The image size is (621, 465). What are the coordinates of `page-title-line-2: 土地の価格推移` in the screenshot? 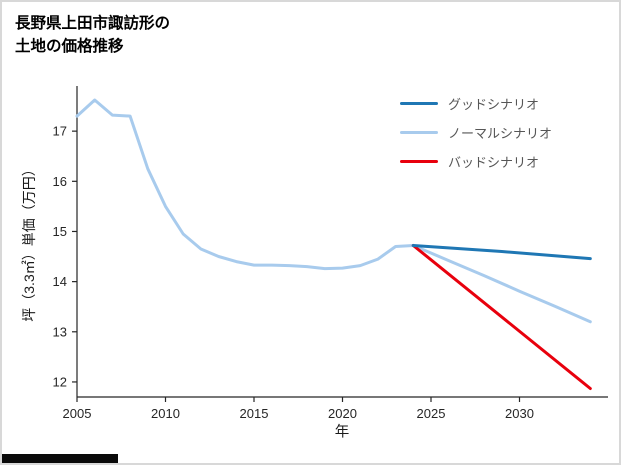 It's located at (69, 47).